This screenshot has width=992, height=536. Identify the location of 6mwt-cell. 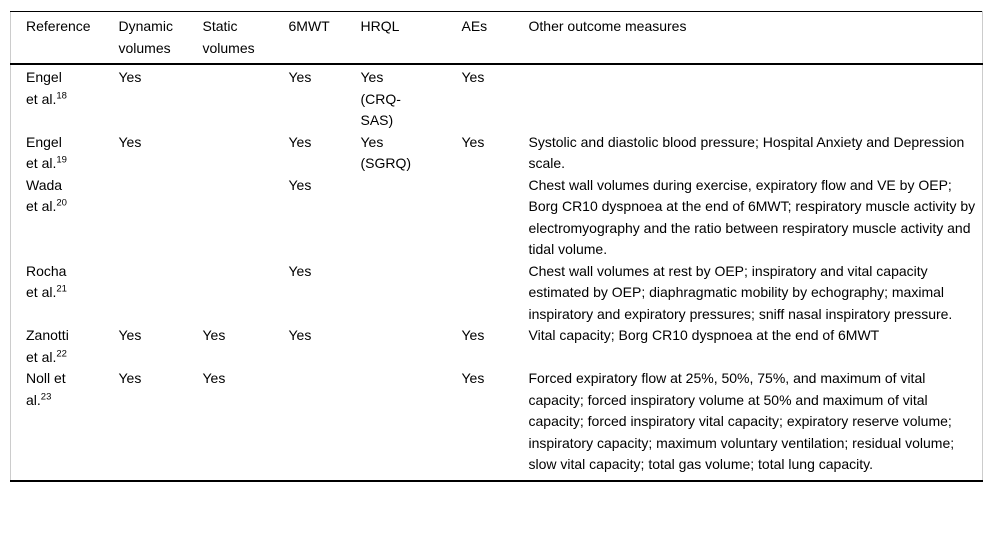
(310, 424).